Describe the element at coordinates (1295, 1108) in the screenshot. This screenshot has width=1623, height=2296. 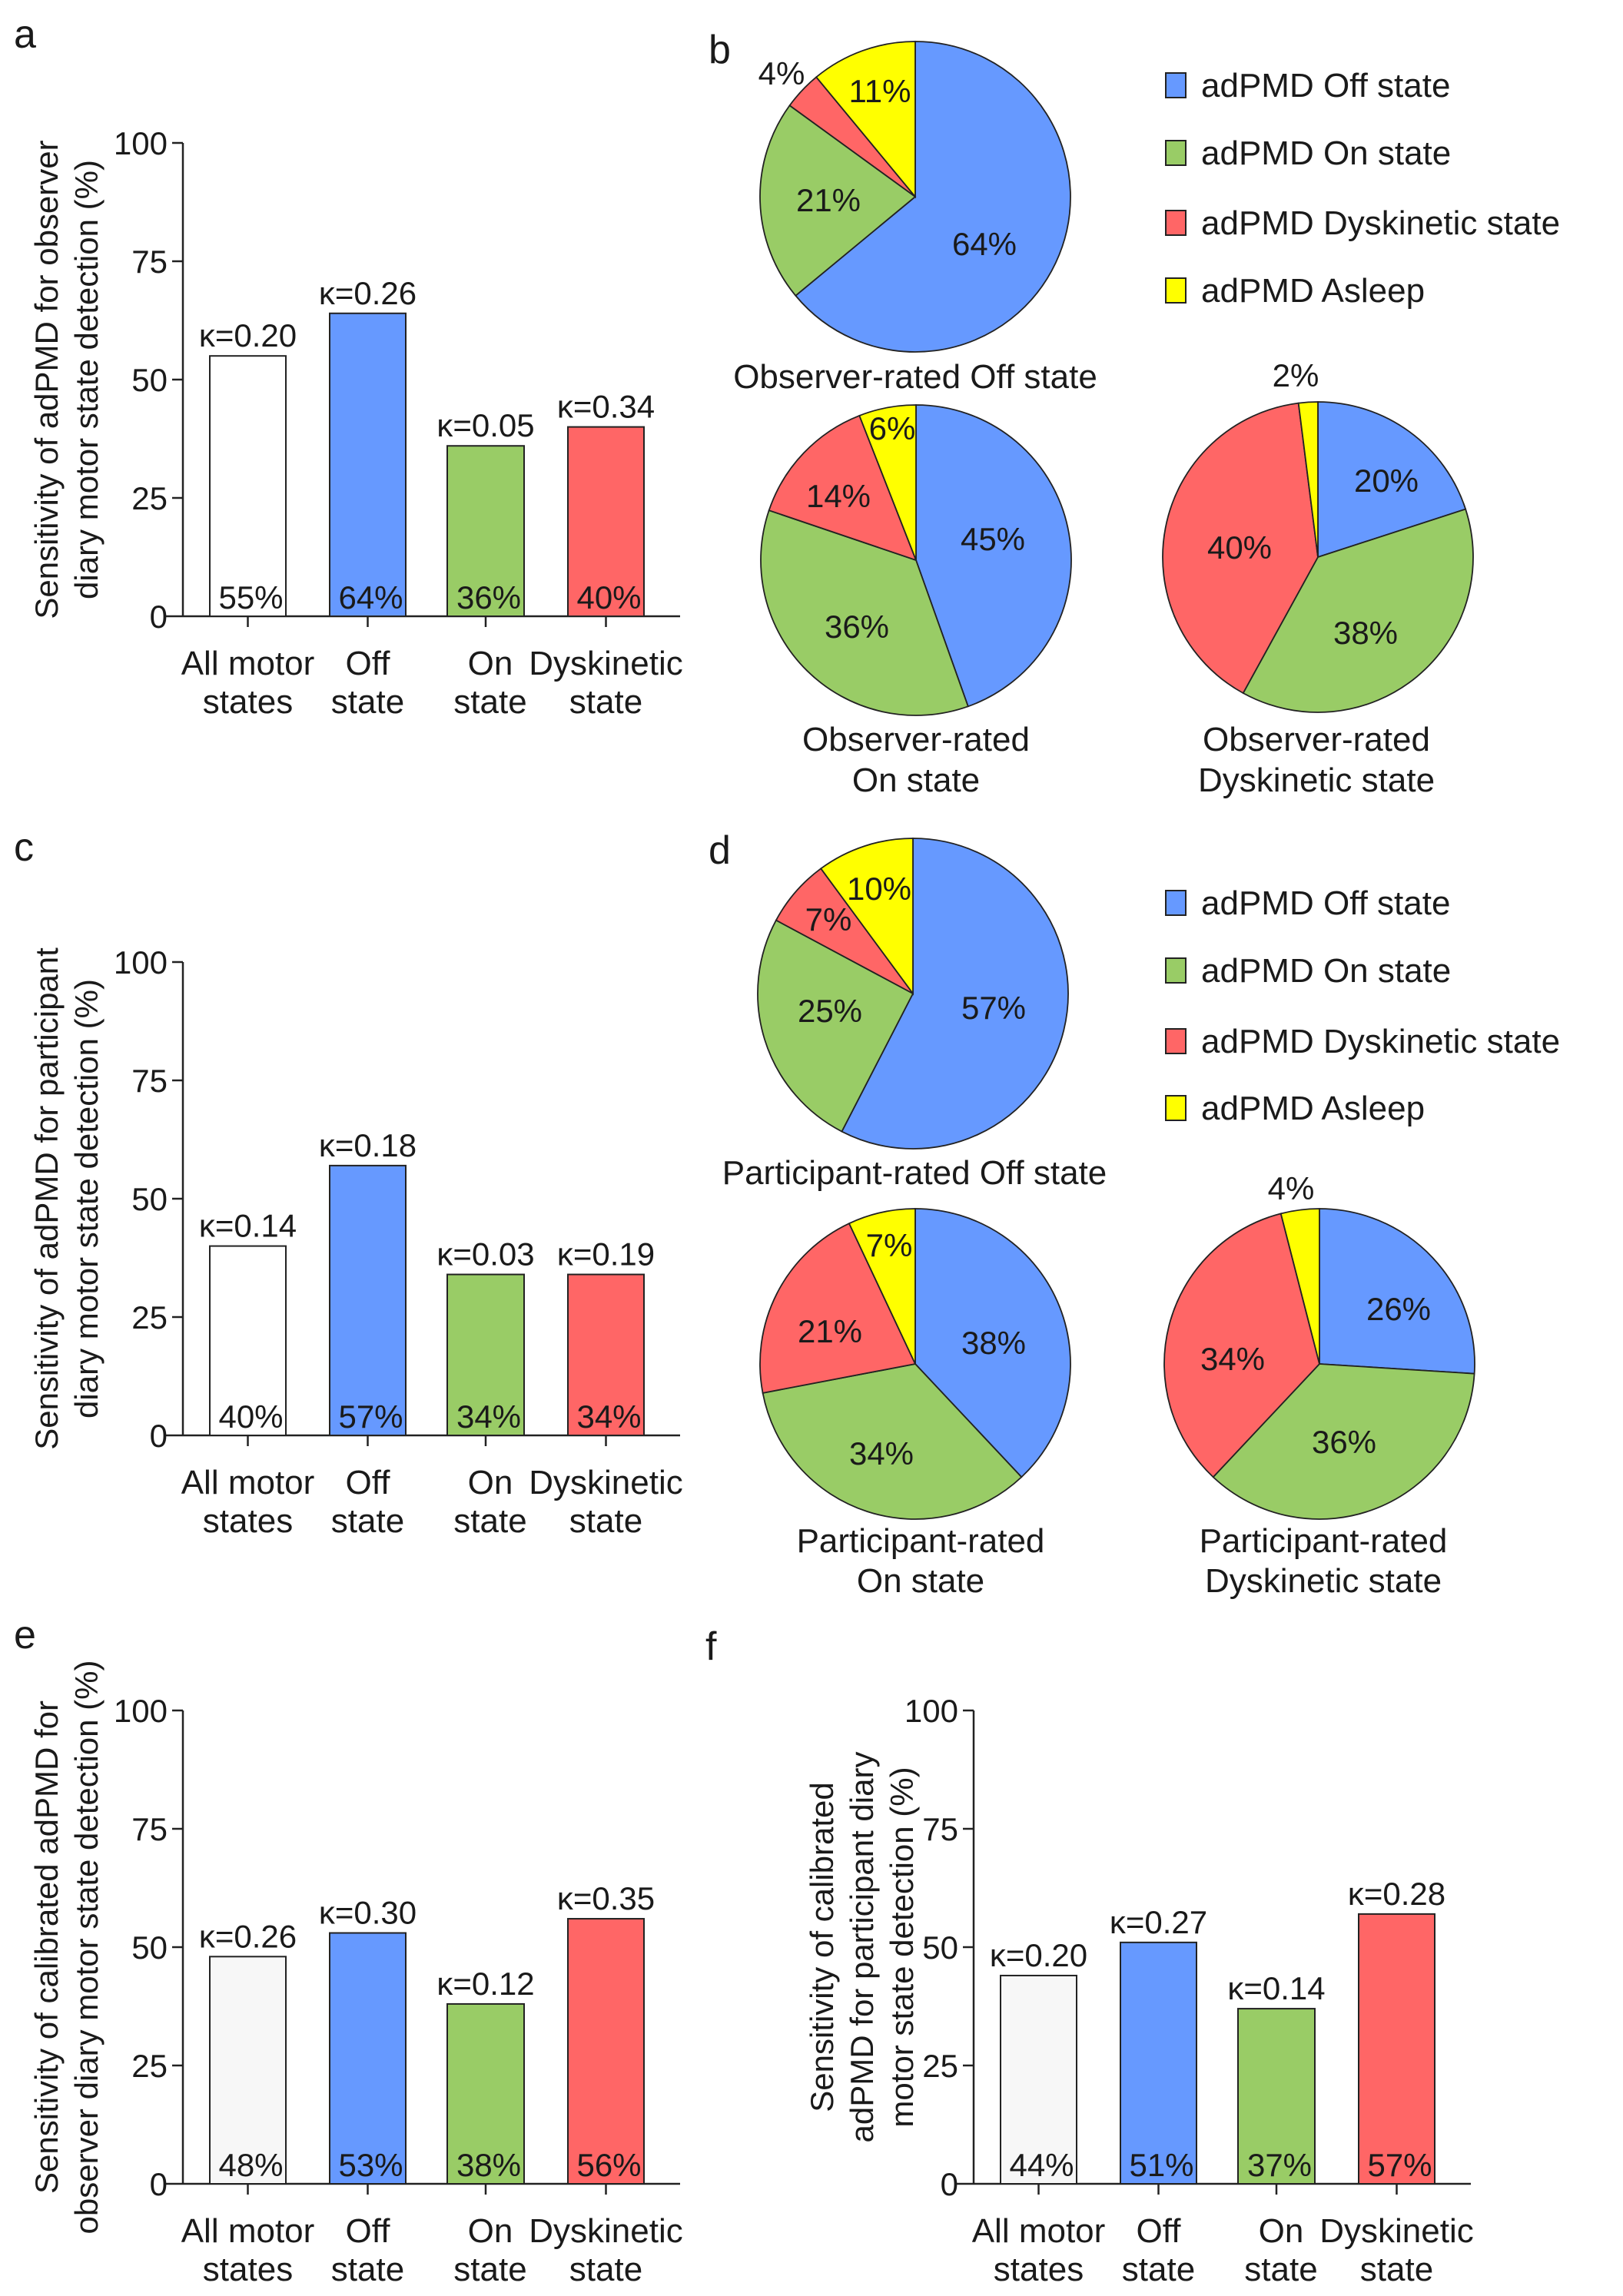
I see `legend-item: adPMD Asleep` at that location.